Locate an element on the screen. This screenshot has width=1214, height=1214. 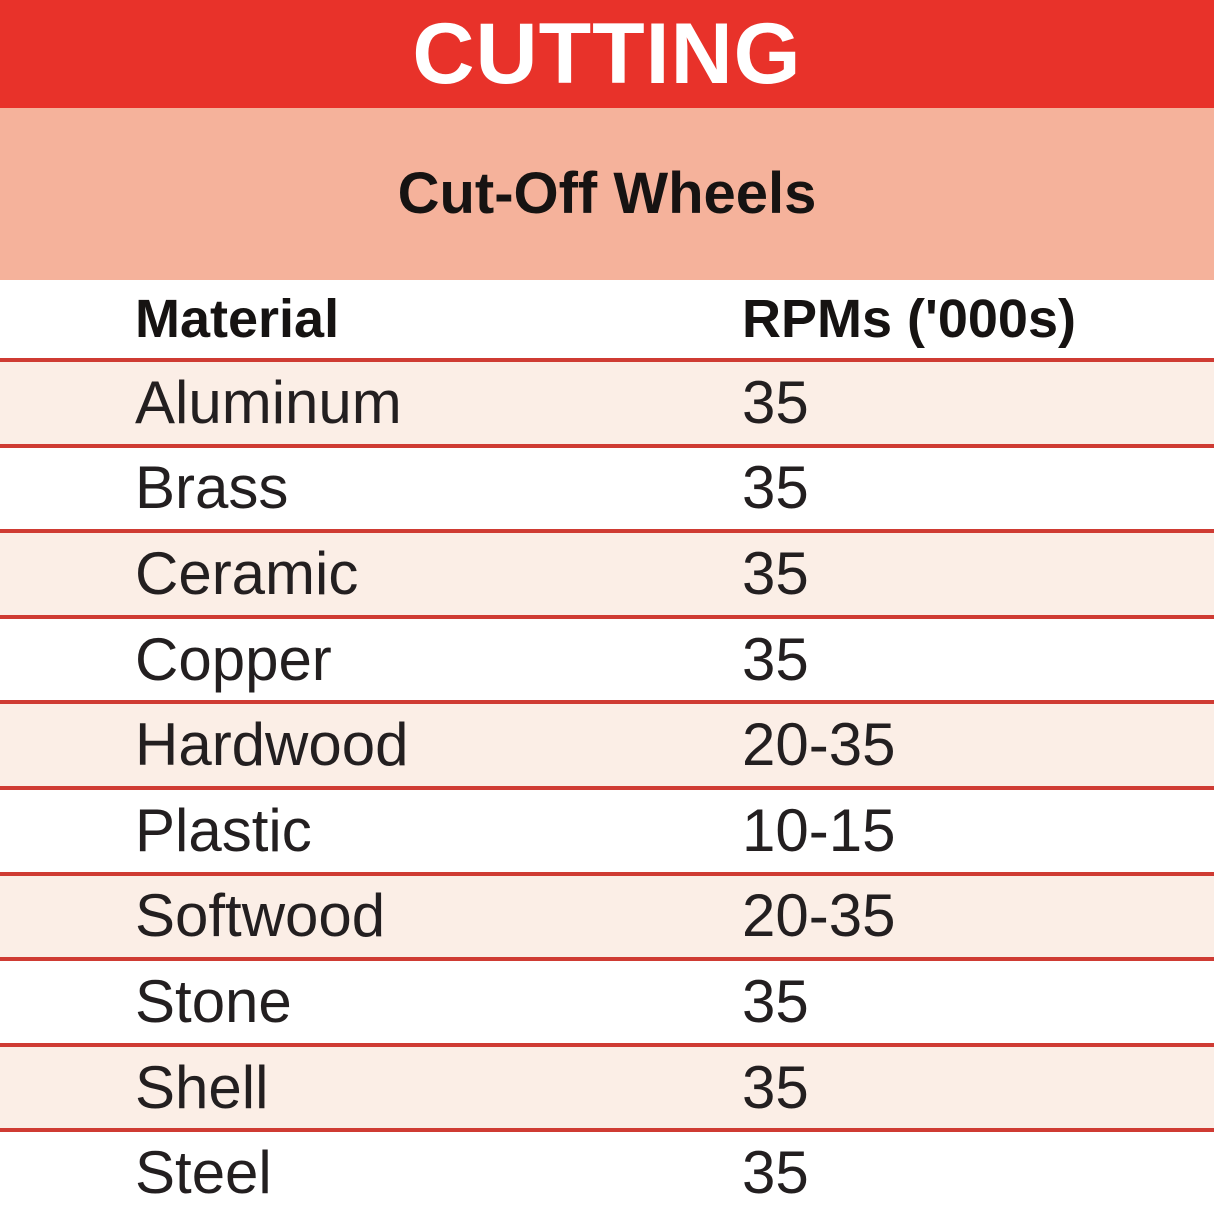
table-row: Stone 35 is located at coordinates (607, 1000).